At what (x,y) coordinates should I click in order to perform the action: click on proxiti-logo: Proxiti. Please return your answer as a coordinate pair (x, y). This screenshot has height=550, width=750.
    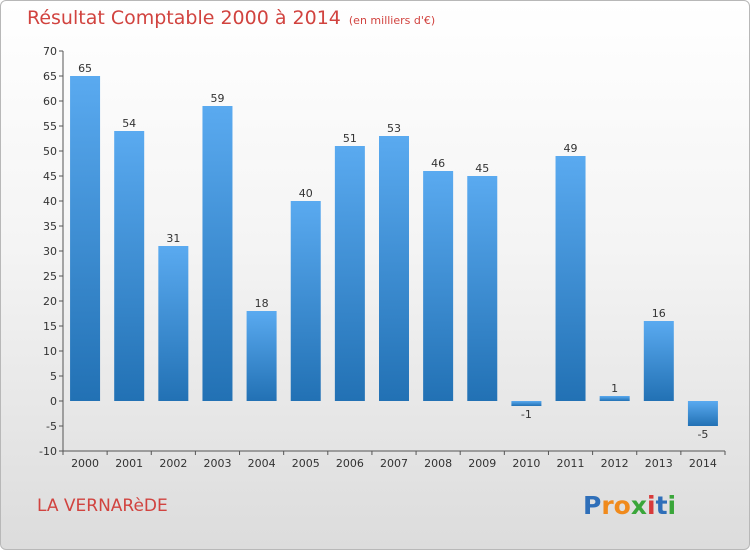
    Looking at the image, I should click on (629, 505).